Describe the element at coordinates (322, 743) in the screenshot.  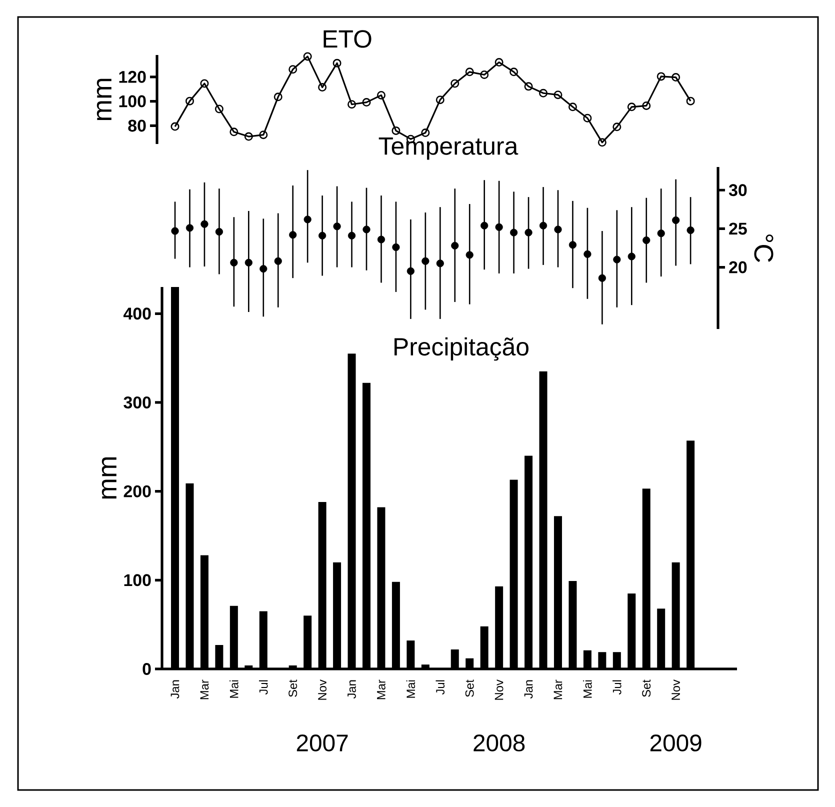
I see `text: 2007` at that location.